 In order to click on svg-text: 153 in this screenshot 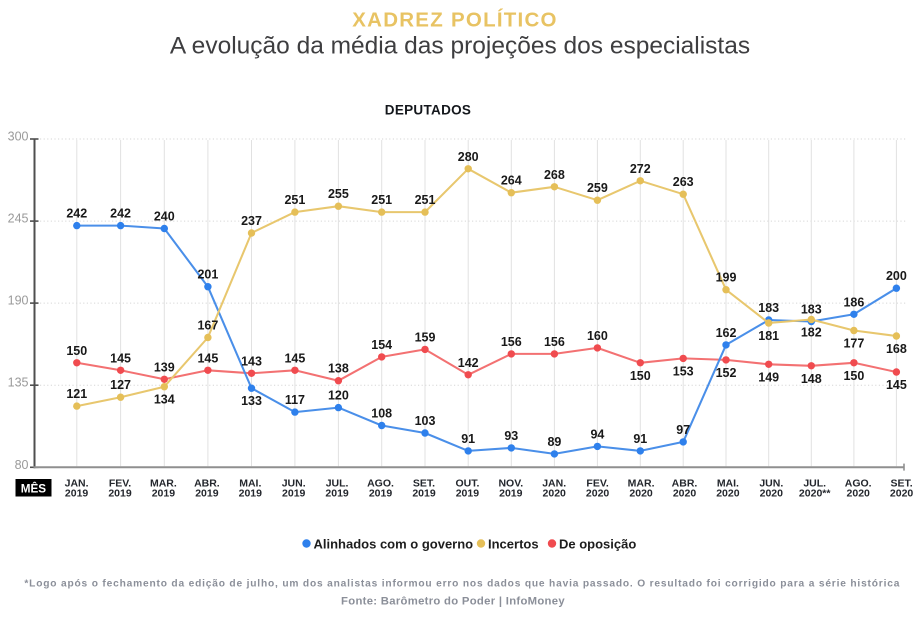, I will do `click(683, 371)`.